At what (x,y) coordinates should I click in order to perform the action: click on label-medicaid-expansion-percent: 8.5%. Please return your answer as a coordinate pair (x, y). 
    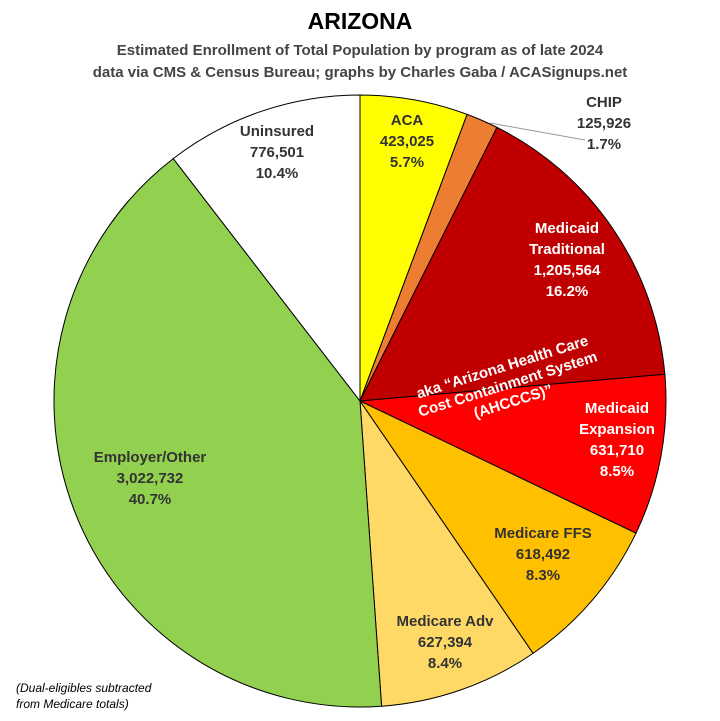
    Looking at the image, I should click on (617, 471).